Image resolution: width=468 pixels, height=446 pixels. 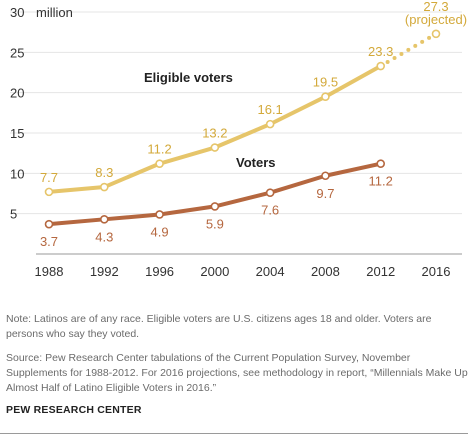 I want to click on x-tick-label: 2004, so click(x=270, y=271).